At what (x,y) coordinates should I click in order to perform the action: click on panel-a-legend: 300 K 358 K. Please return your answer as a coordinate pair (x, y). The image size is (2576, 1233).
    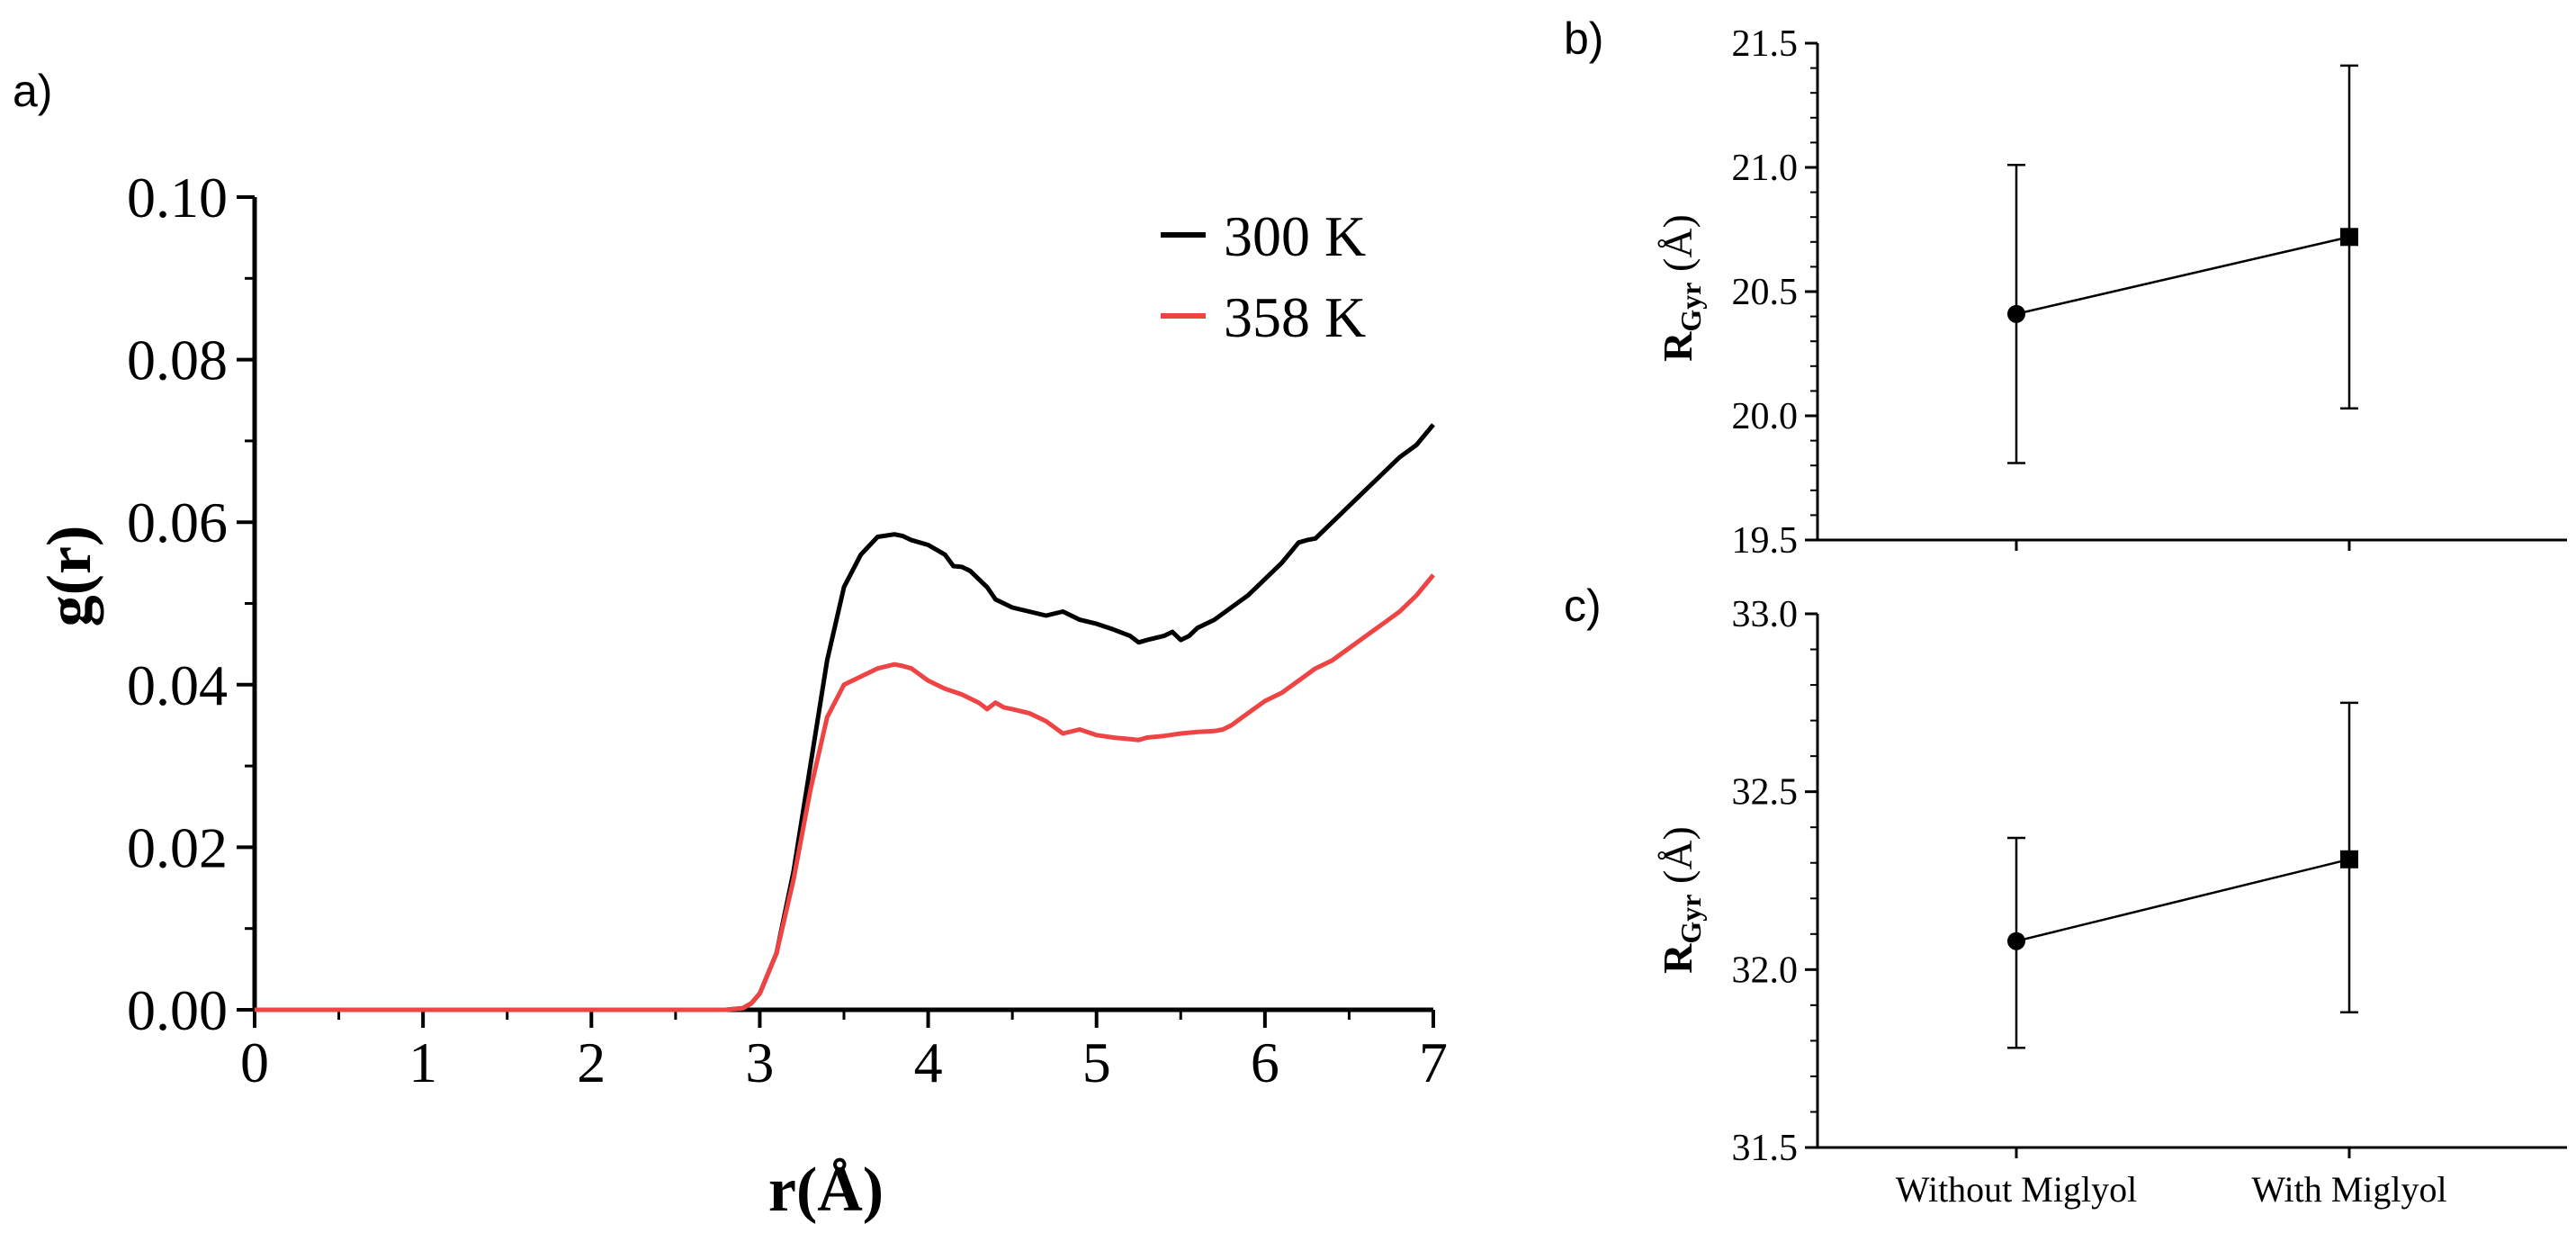
    Looking at the image, I should click on (1264, 276).